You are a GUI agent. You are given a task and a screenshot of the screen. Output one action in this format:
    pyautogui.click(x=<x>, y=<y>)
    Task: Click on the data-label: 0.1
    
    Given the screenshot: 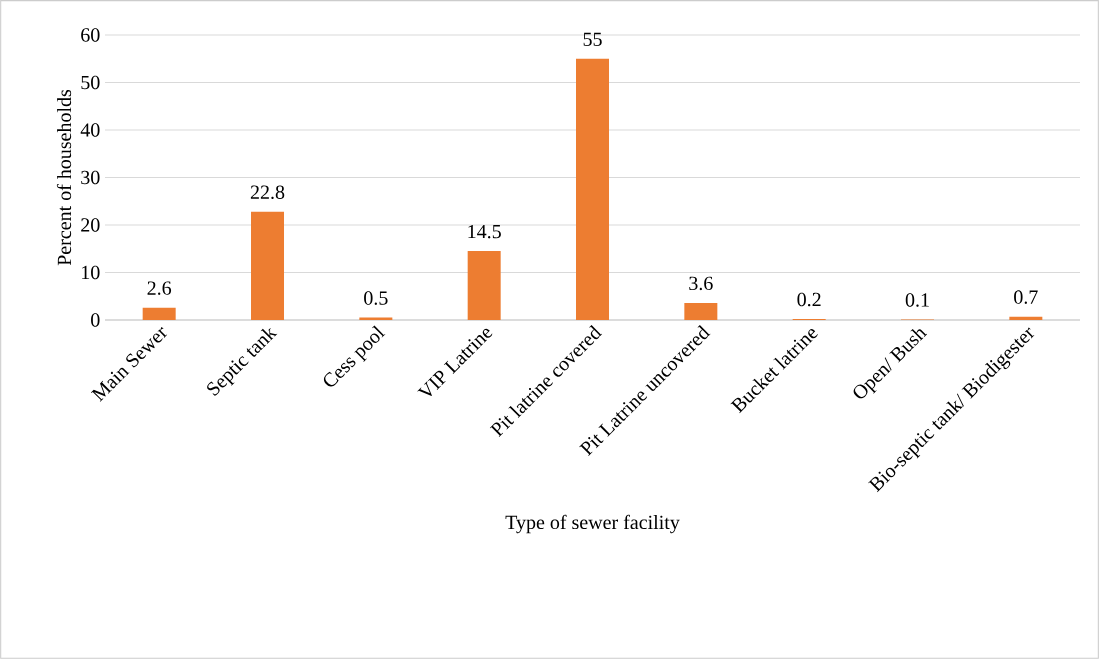 What is the action you would take?
    pyautogui.click(x=917, y=300)
    